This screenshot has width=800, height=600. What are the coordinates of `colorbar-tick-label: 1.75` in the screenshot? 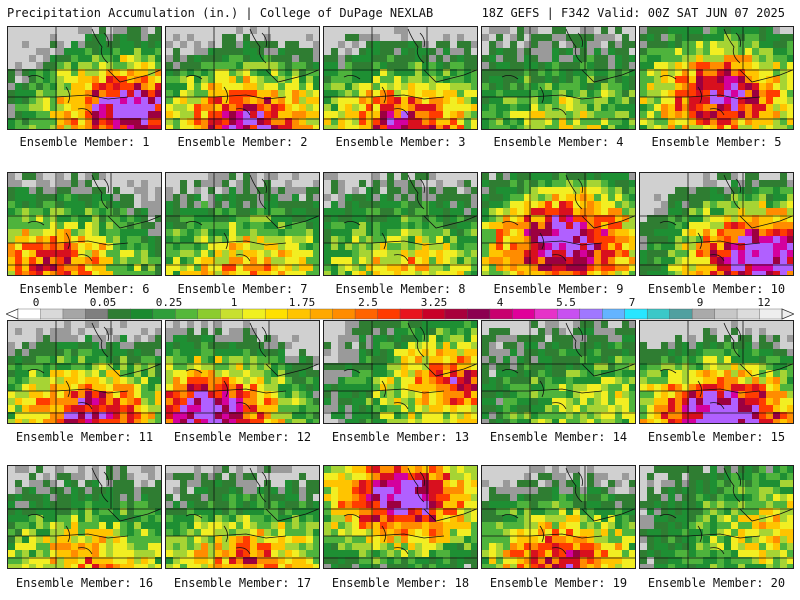 It's located at (302, 302).